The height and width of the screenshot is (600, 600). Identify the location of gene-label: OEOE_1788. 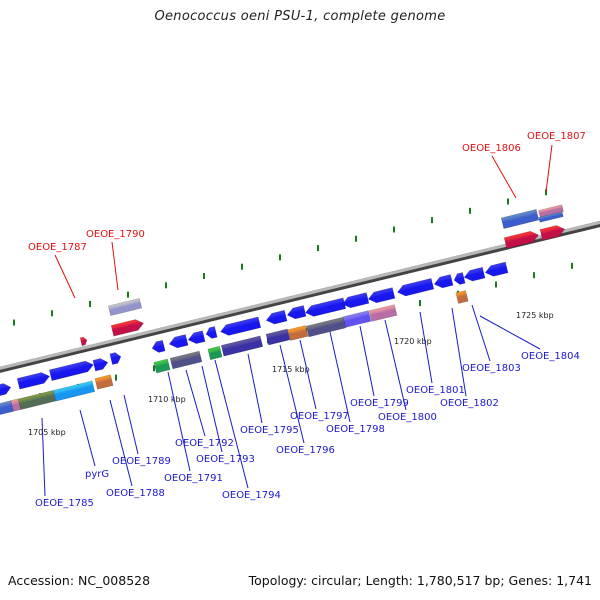
(135, 493).